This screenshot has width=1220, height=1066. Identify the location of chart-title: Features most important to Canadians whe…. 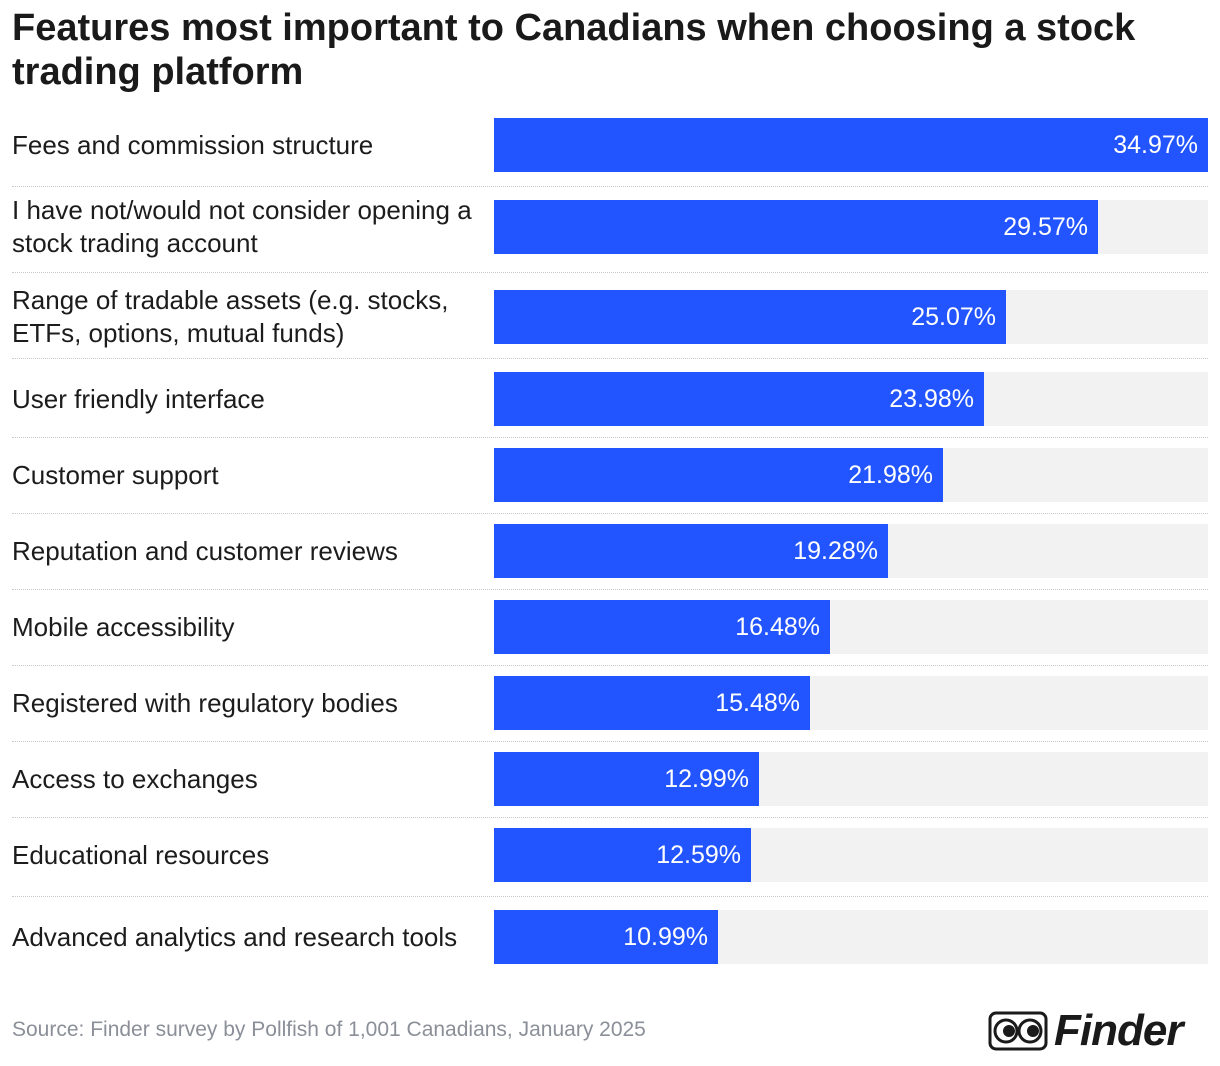
(574, 50).